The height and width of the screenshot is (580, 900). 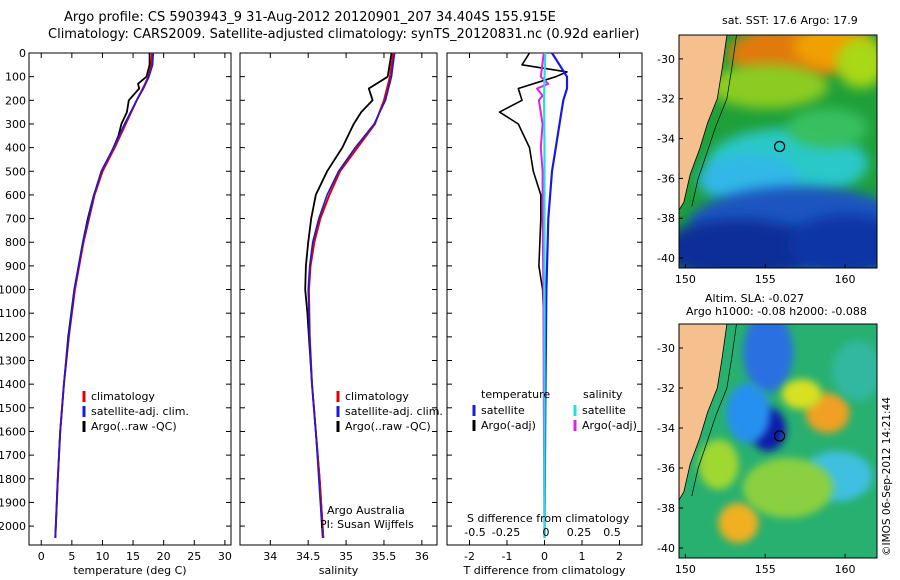 I want to click on diff-legend-header-temperature: temperature, so click(x=515, y=394).